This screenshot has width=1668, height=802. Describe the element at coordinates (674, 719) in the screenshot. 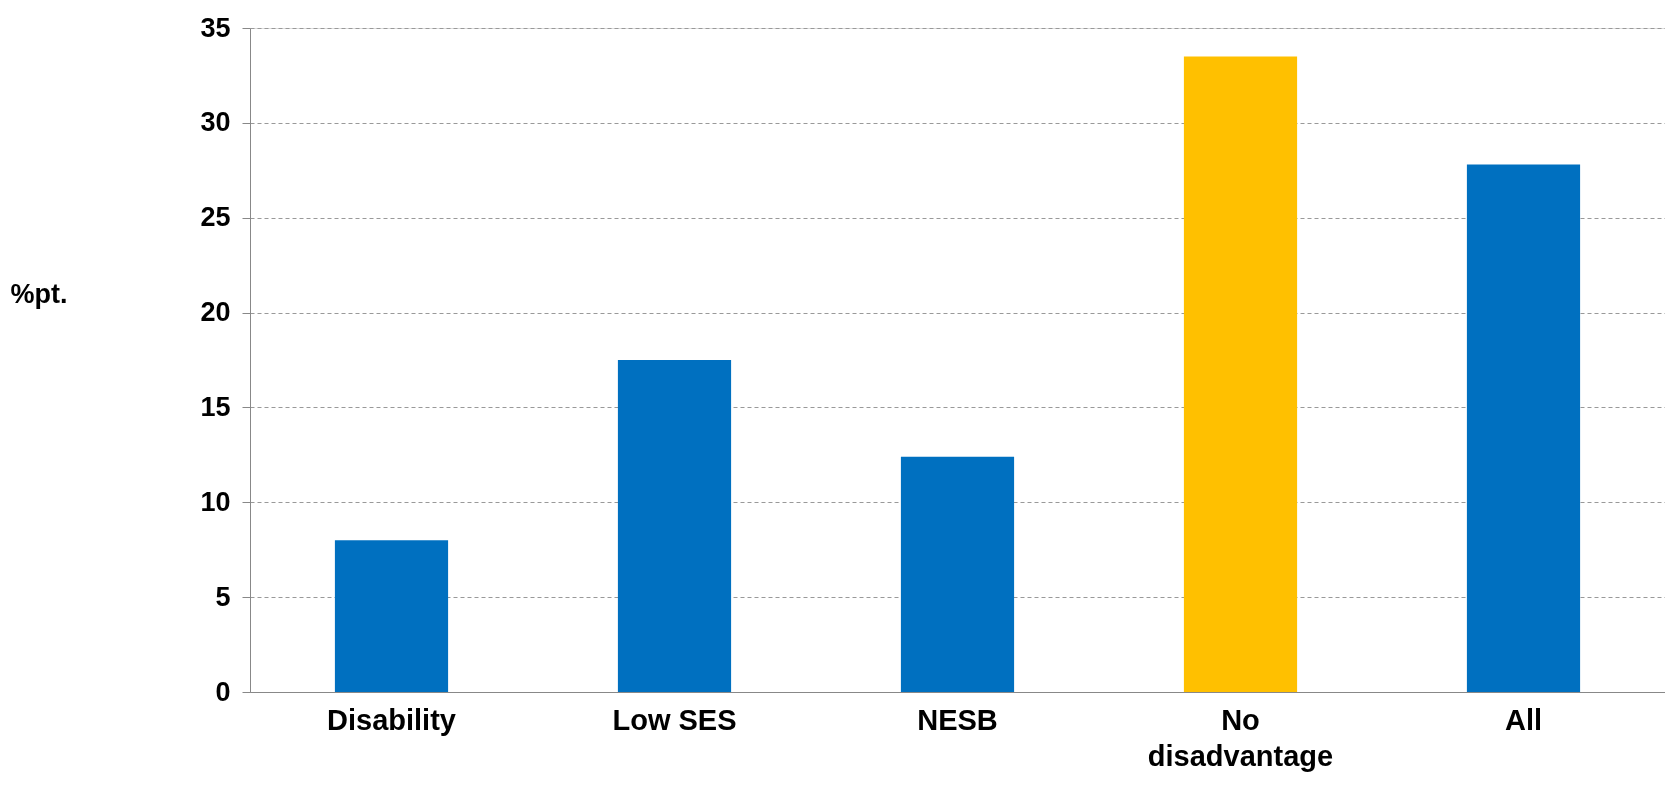

I see `x-tick-label: Low SES` at that location.